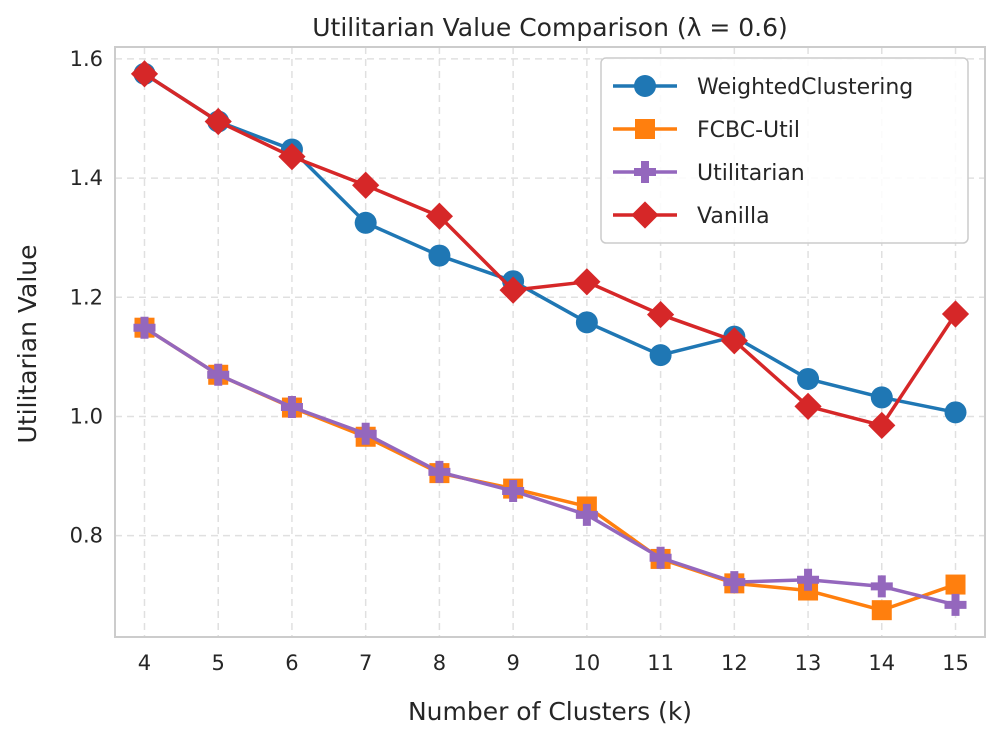  Describe the element at coordinates (586, 663) in the screenshot. I see `x-tick-label: 10` at that location.